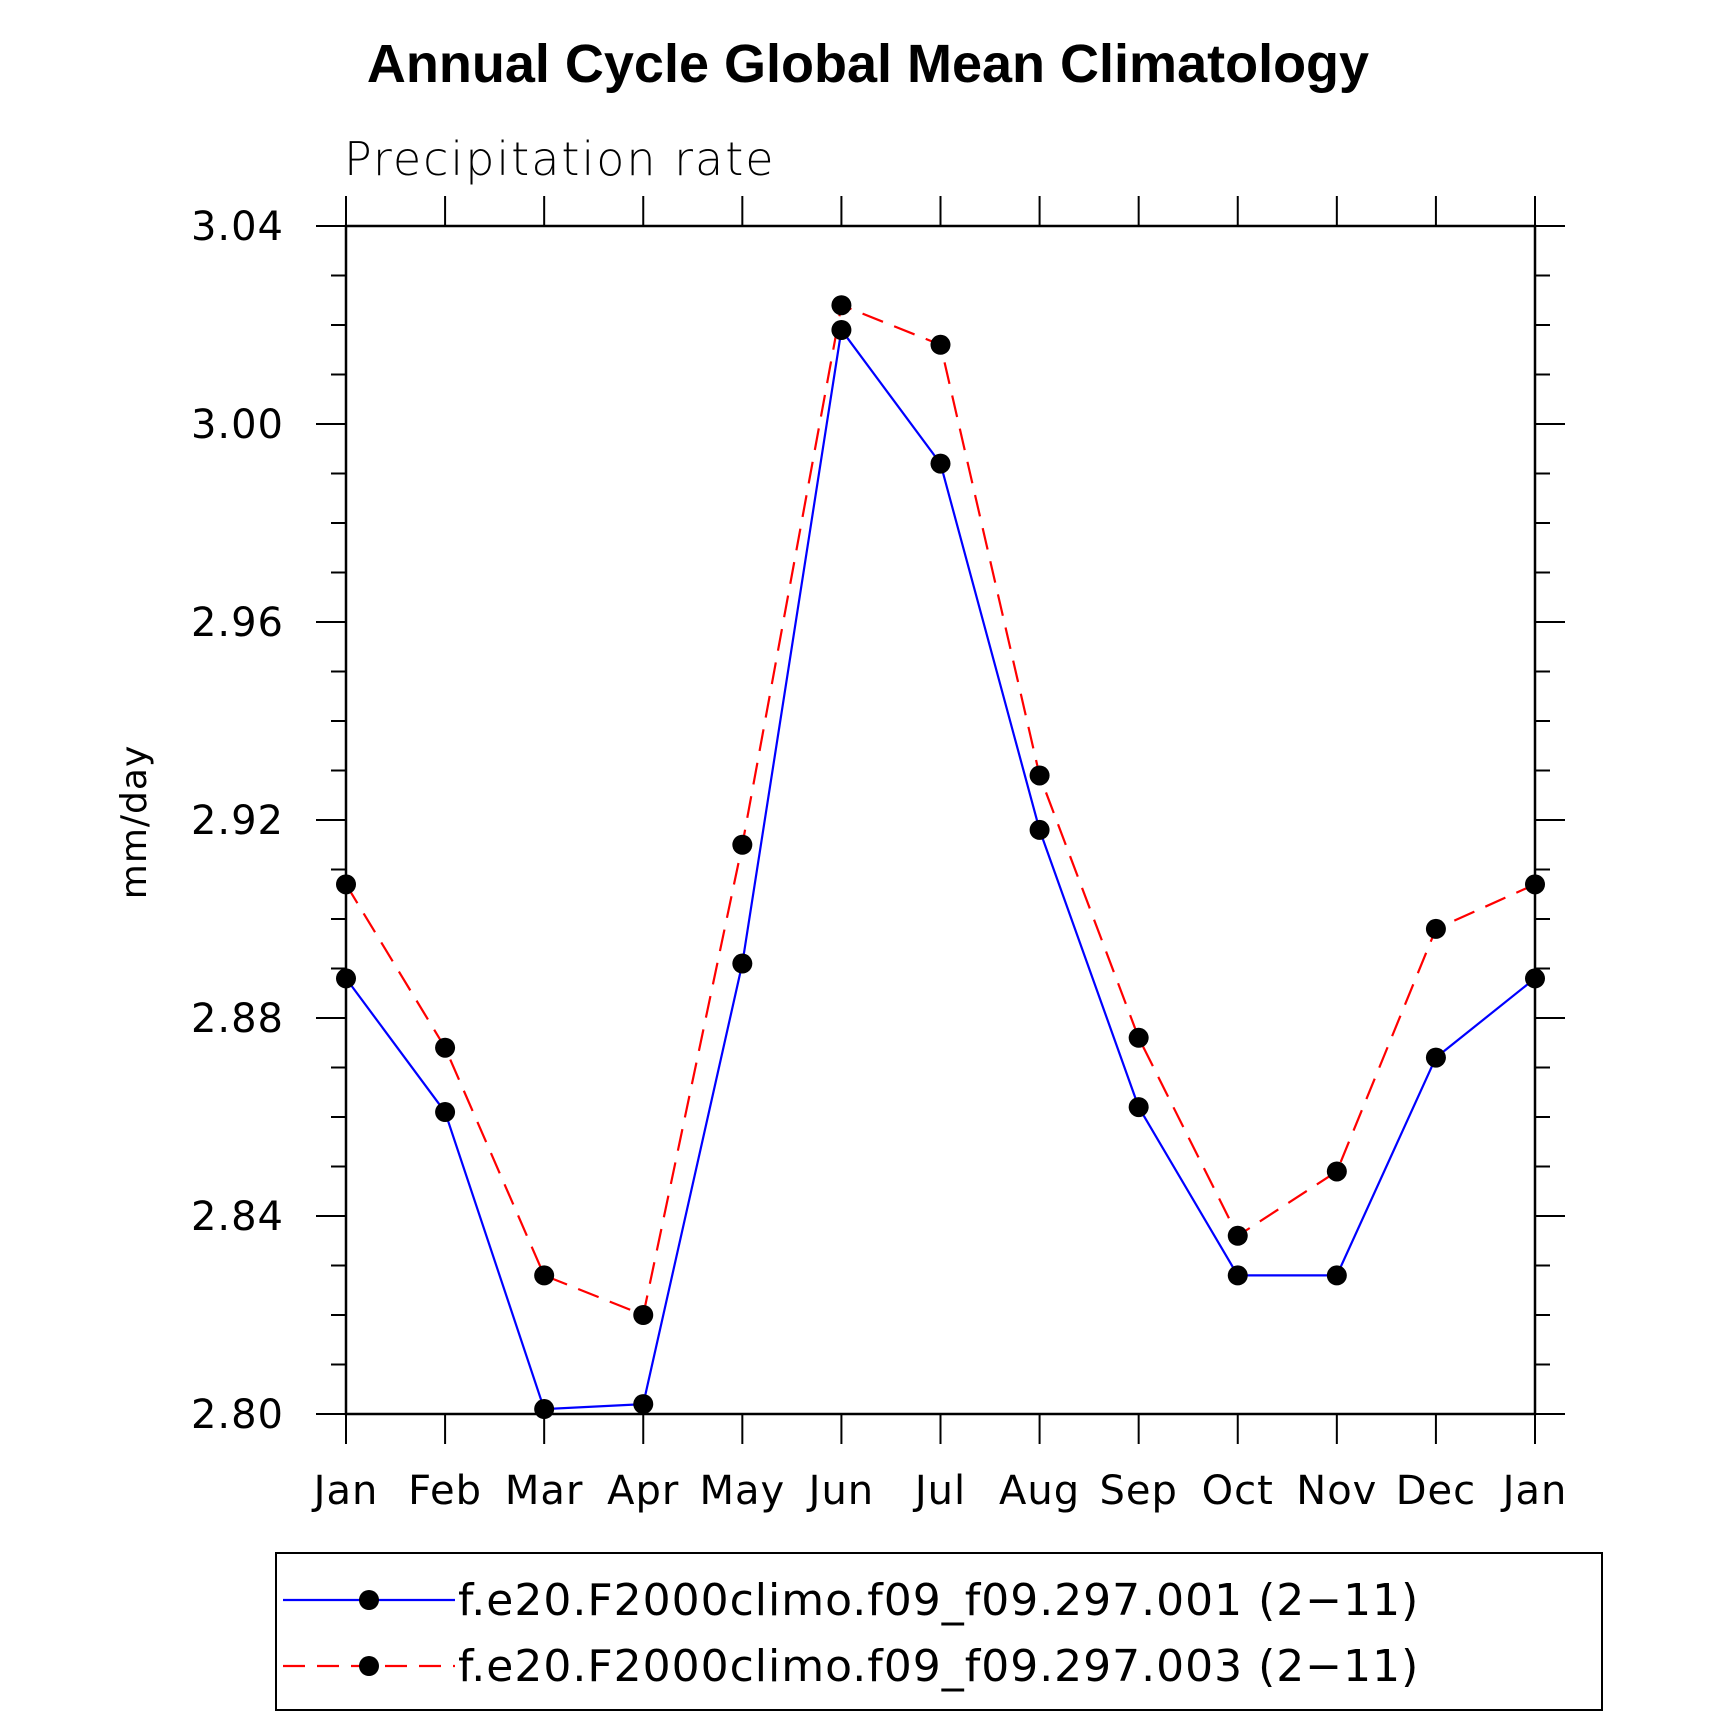  I want to click on legend-box, so click(939, 1631).